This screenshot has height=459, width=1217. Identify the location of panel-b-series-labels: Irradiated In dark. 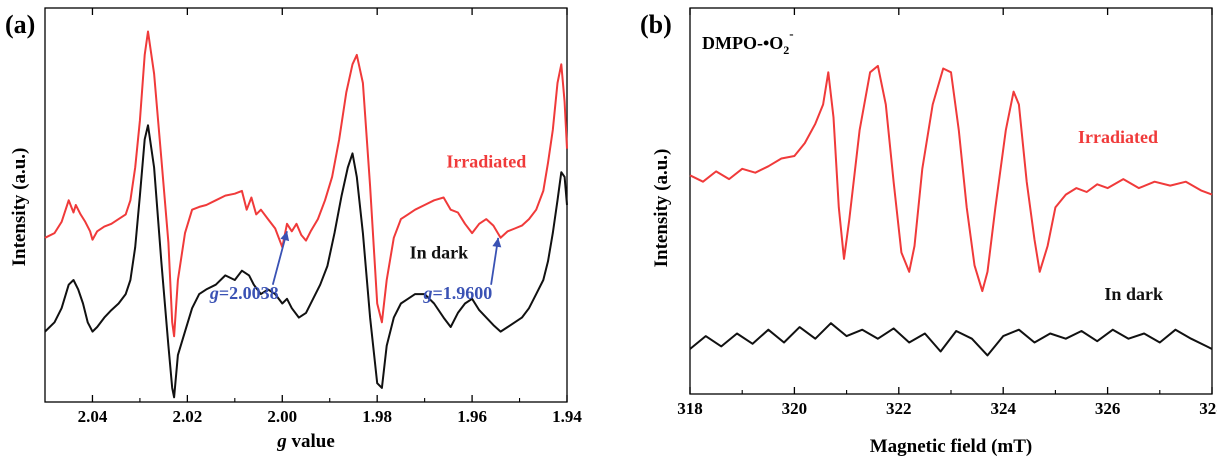
(1120, 215).